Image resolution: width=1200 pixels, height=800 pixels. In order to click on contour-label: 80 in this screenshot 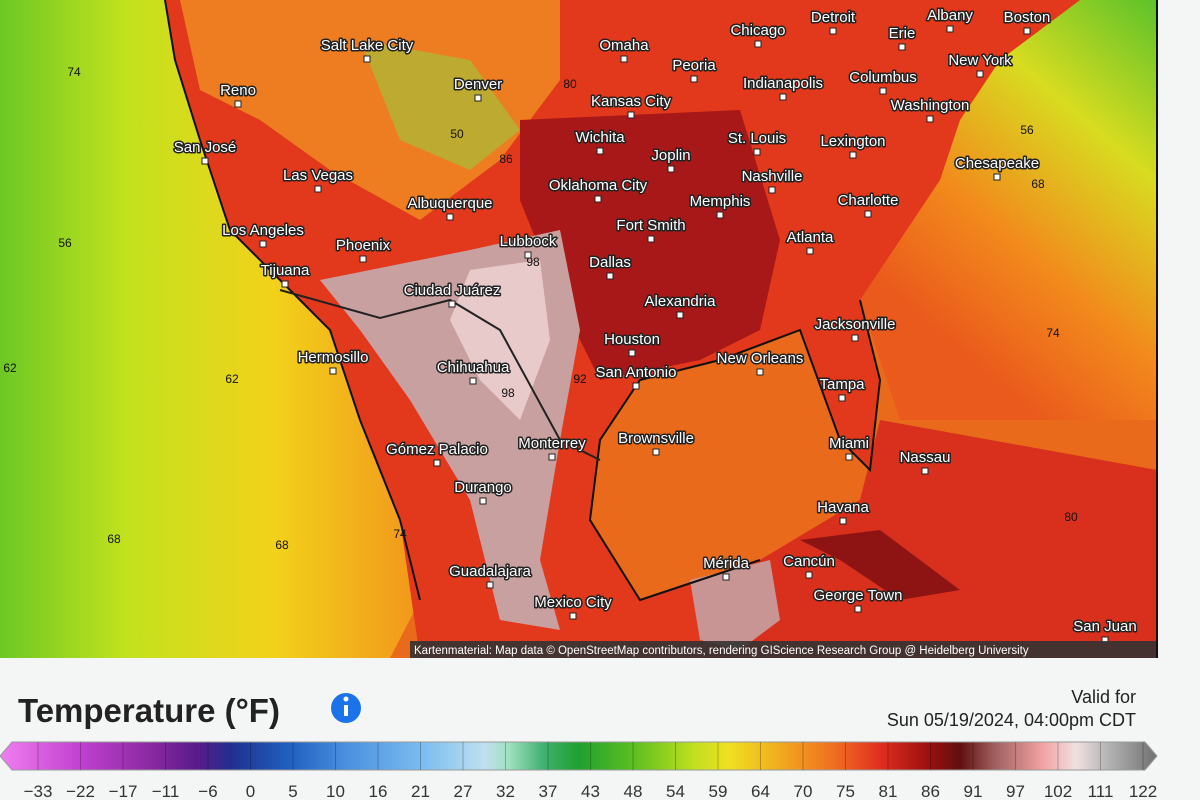, I will do `click(1071, 517)`.